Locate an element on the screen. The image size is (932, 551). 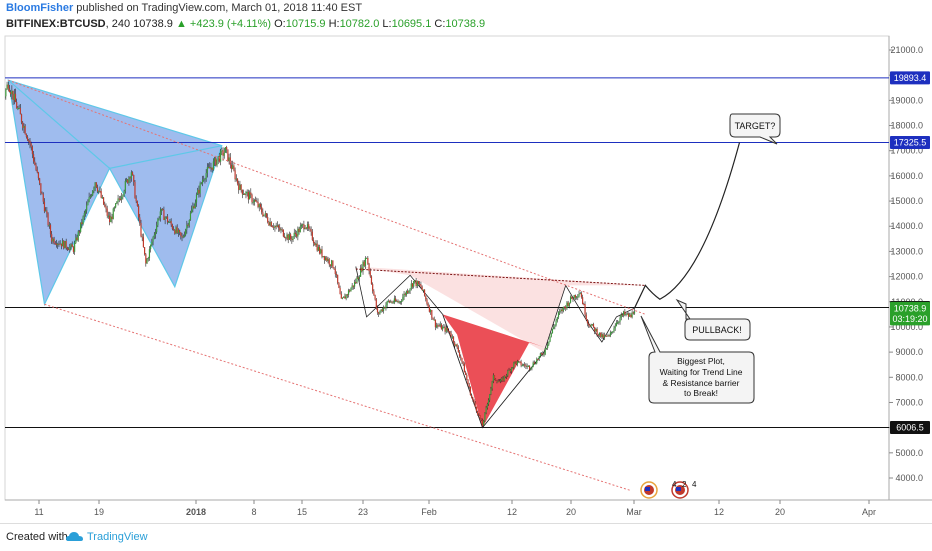
high-value: 10782.0 is located at coordinates (360, 24).